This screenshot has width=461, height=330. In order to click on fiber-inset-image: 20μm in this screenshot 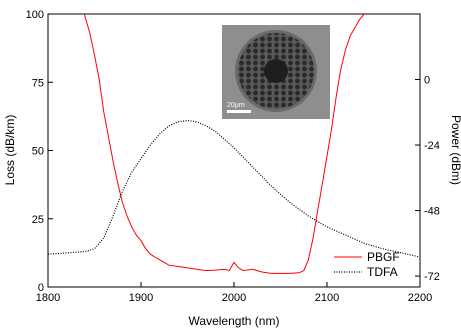, I will do `click(276, 72)`.